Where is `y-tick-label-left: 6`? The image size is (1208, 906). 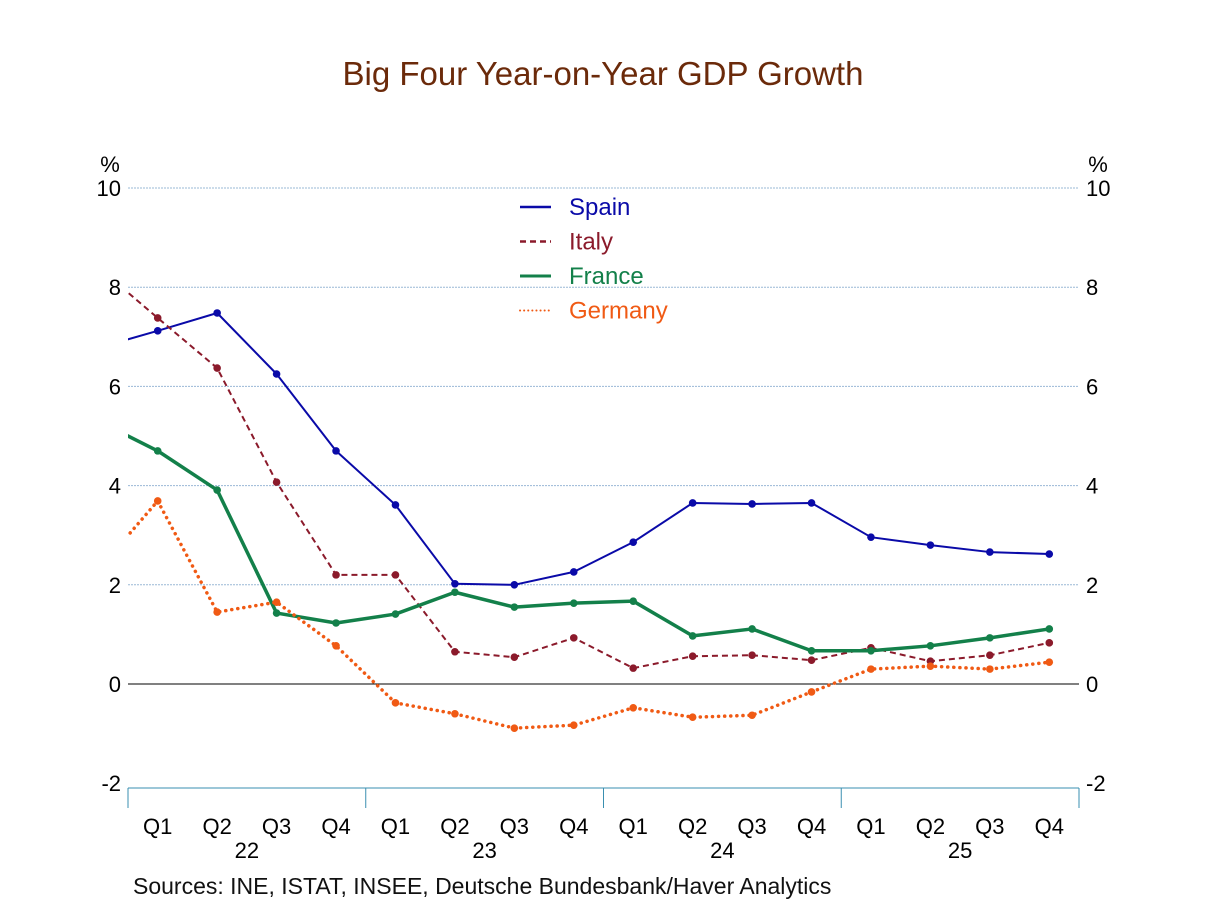 y-tick-label-left: 6 is located at coordinates (115, 386).